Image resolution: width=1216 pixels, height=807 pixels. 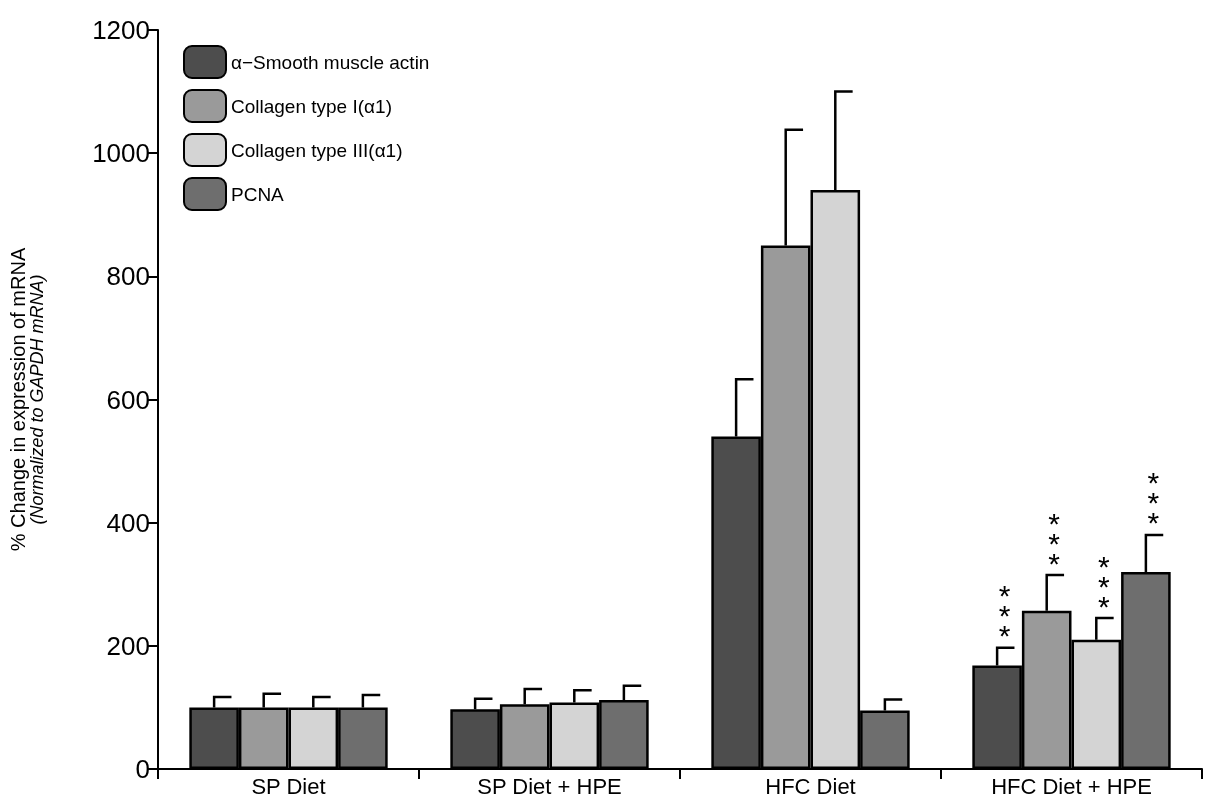 I want to click on y-tick-label: 200, so click(x=128, y=645).